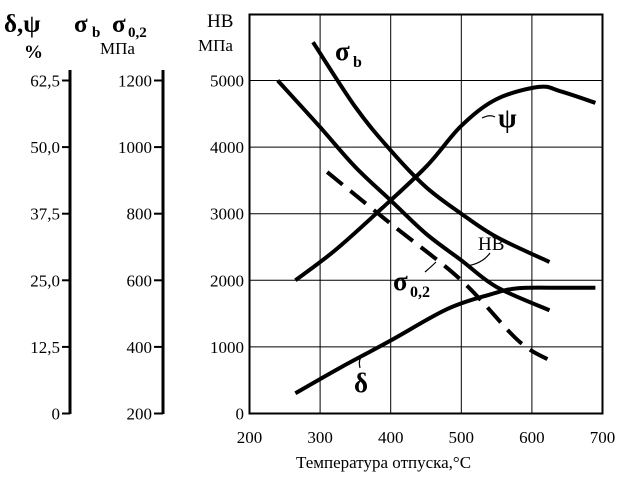  What do you see at coordinates (250, 437) in the screenshot?
I see `x-tick-label: 200` at bounding box center [250, 437].